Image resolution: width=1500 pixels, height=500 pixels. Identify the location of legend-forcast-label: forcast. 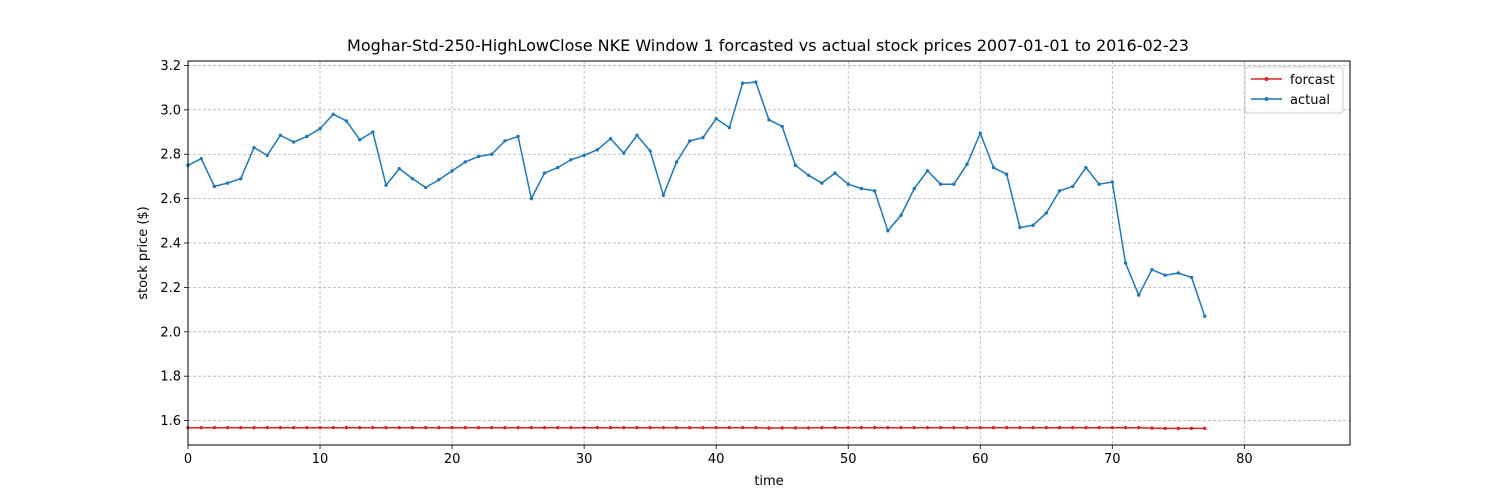
(1312, 80).